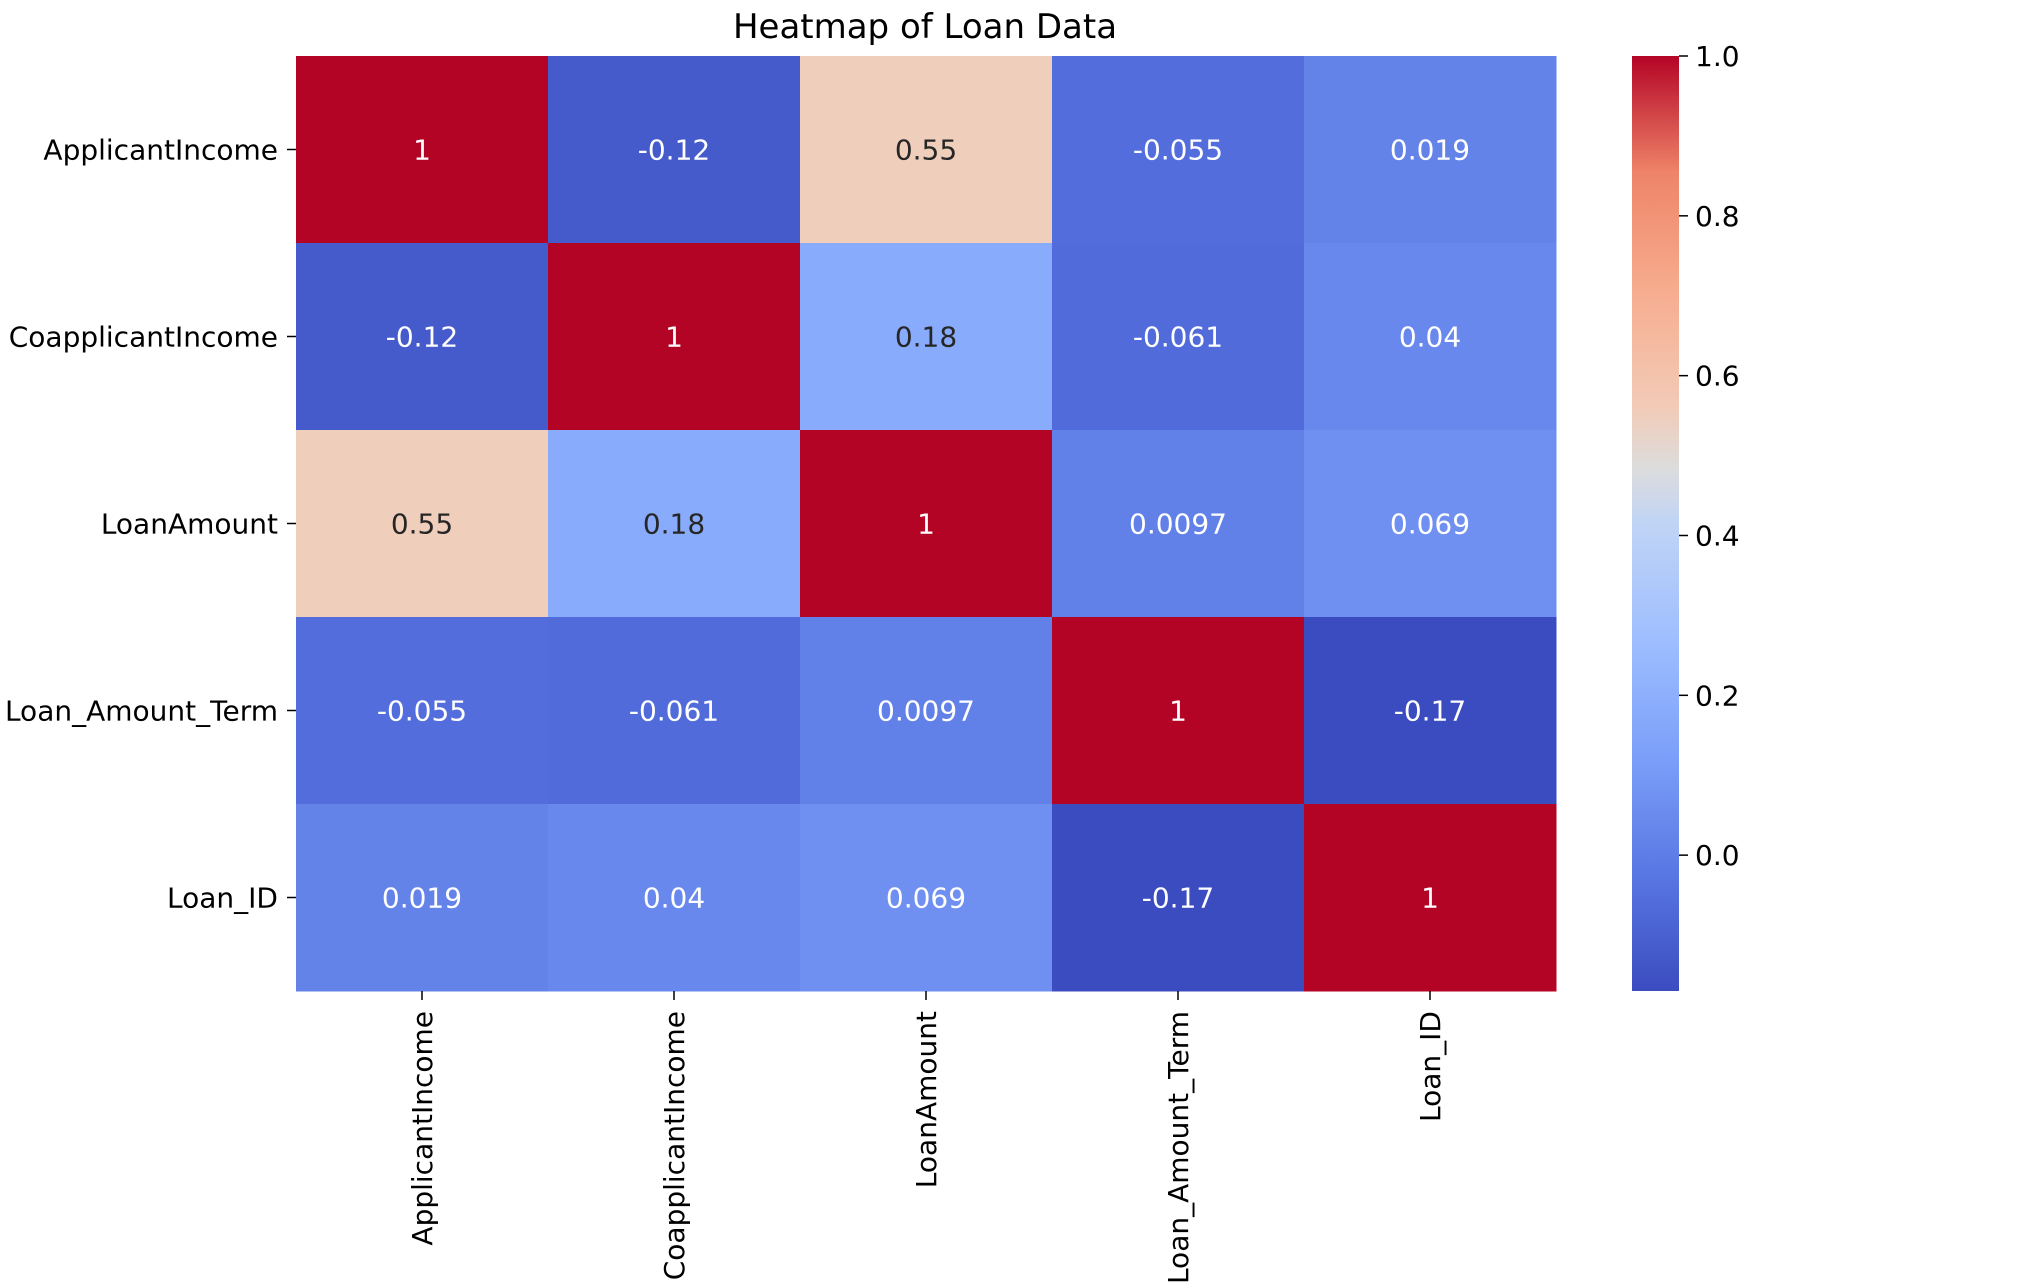 The width and height of the screenshot is (2034, 1286). What do you see at coordinates (189, 524) in the screenshot?
I see `y-tick-label: LoanAmount` at bounding box center [189, 524].